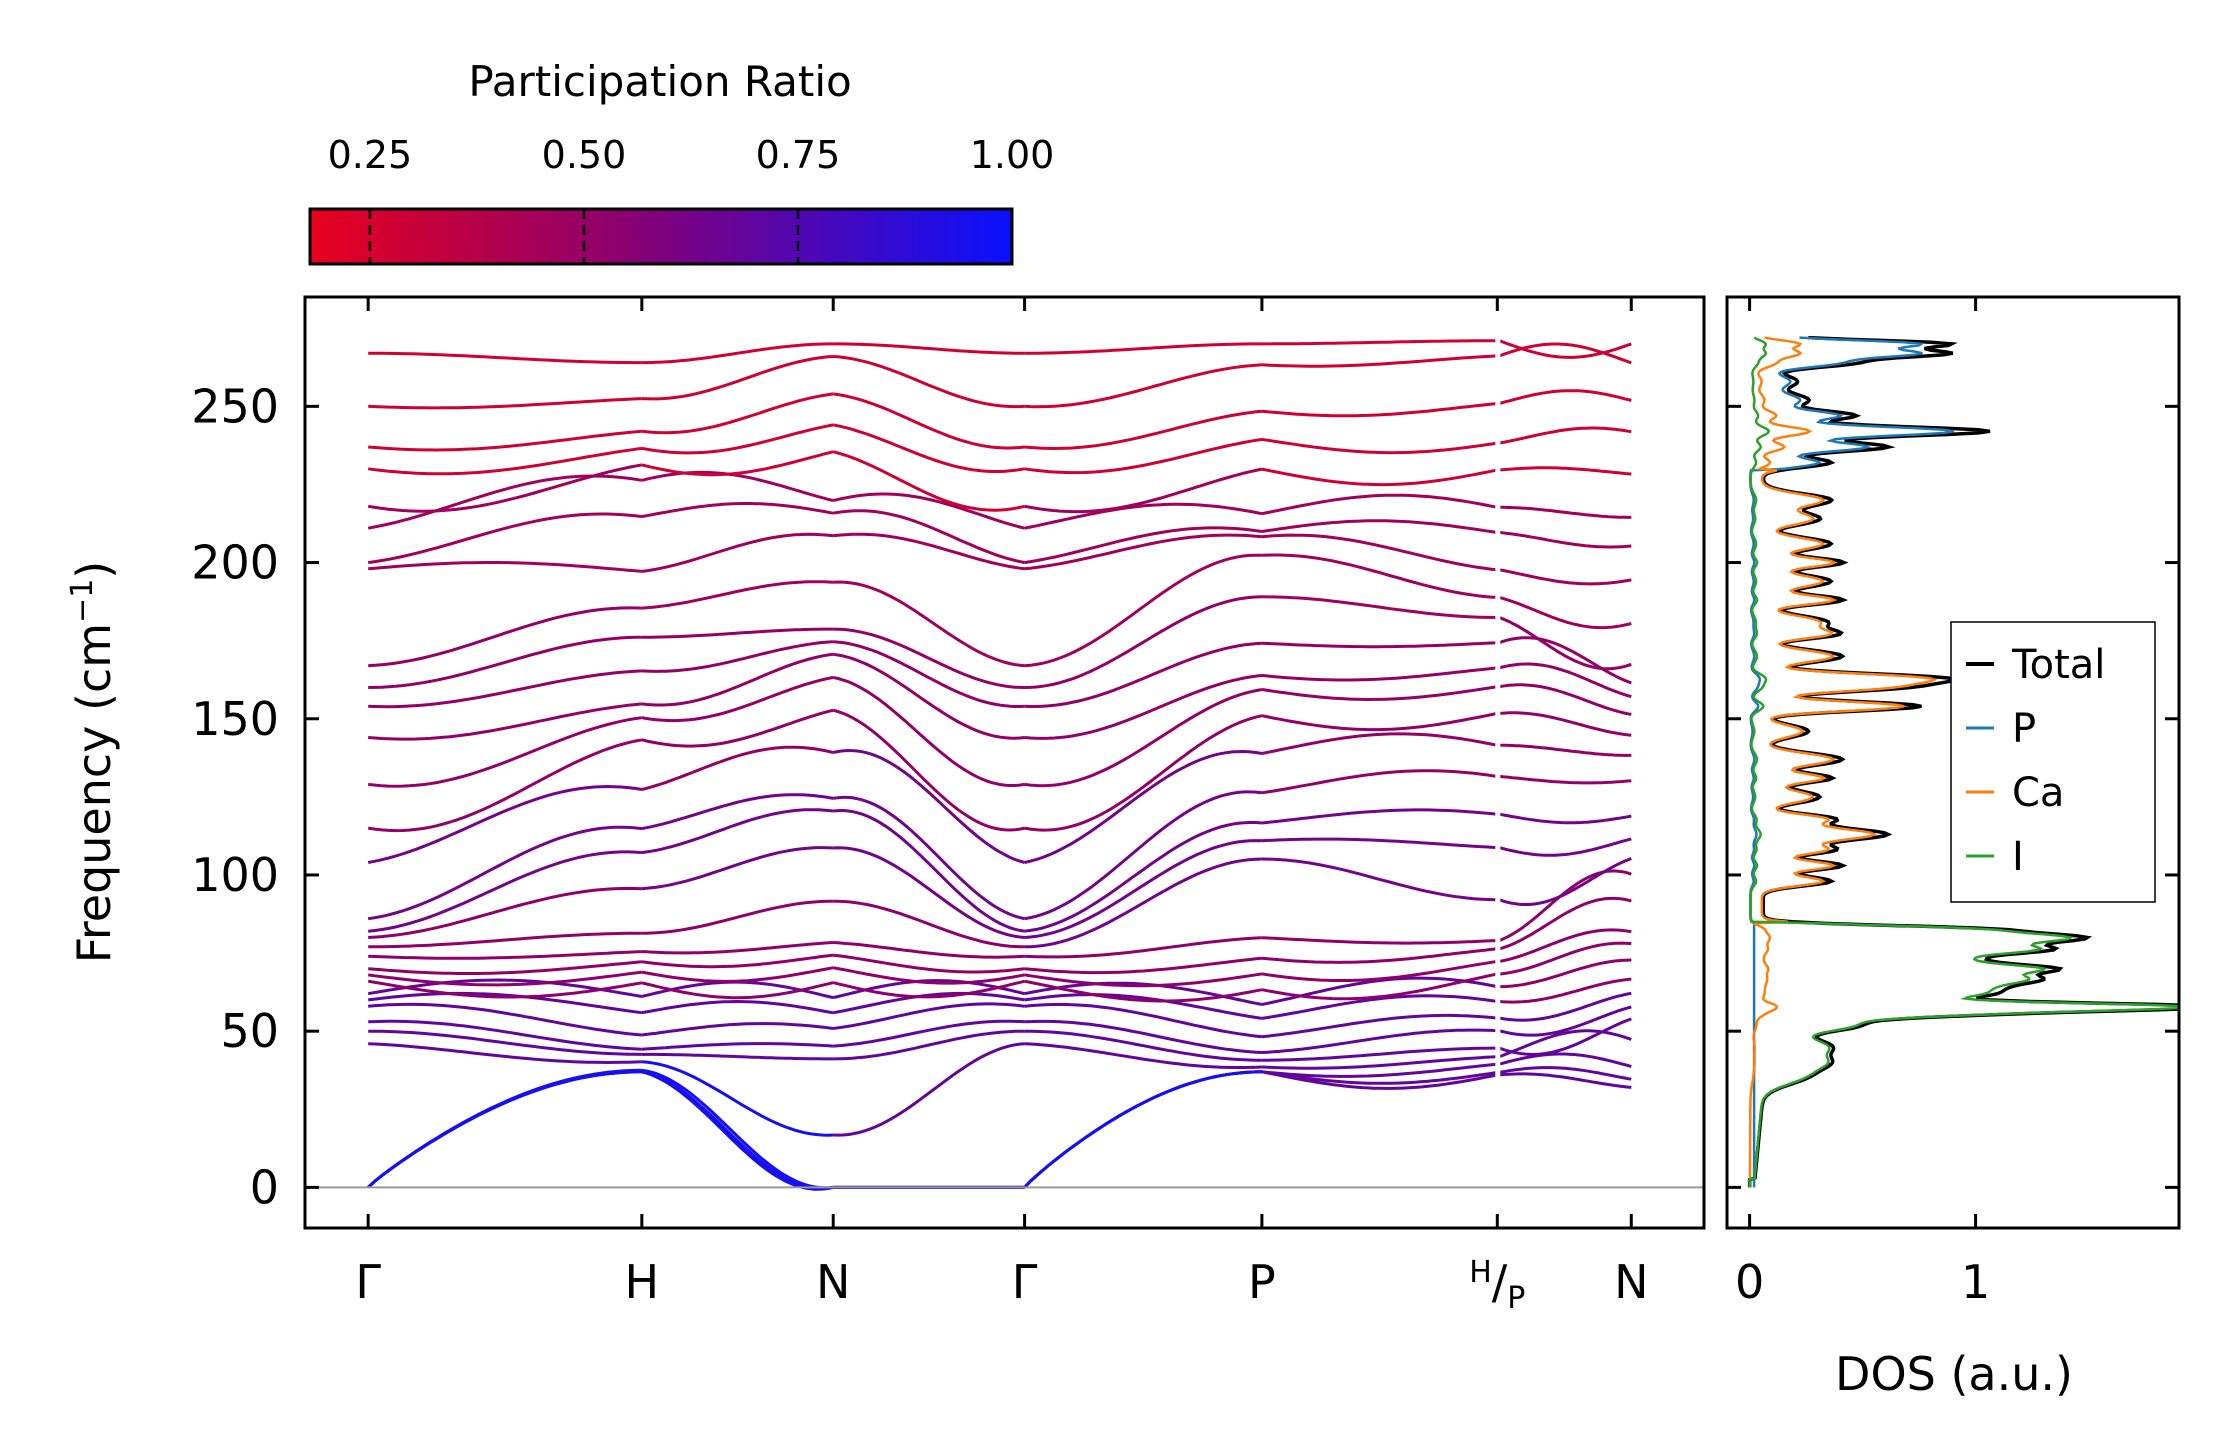 Image resolution: width=2222 pixels, height=1455 pixels. I want to click on dos-axes-frame, so click(1953, 762).